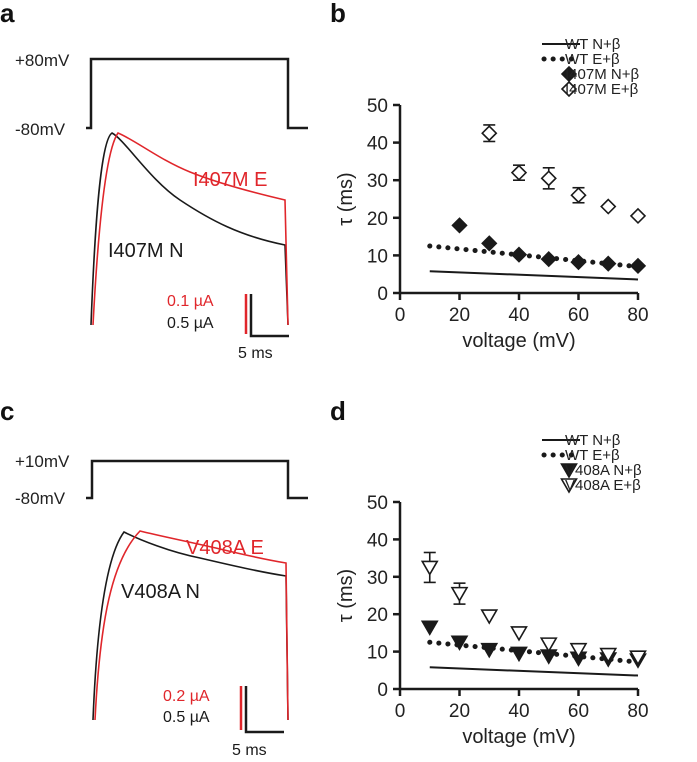  Describe the element at coordinates (603, 485) in the screenshot. I see `legend-label: V408A E+β` at that location.